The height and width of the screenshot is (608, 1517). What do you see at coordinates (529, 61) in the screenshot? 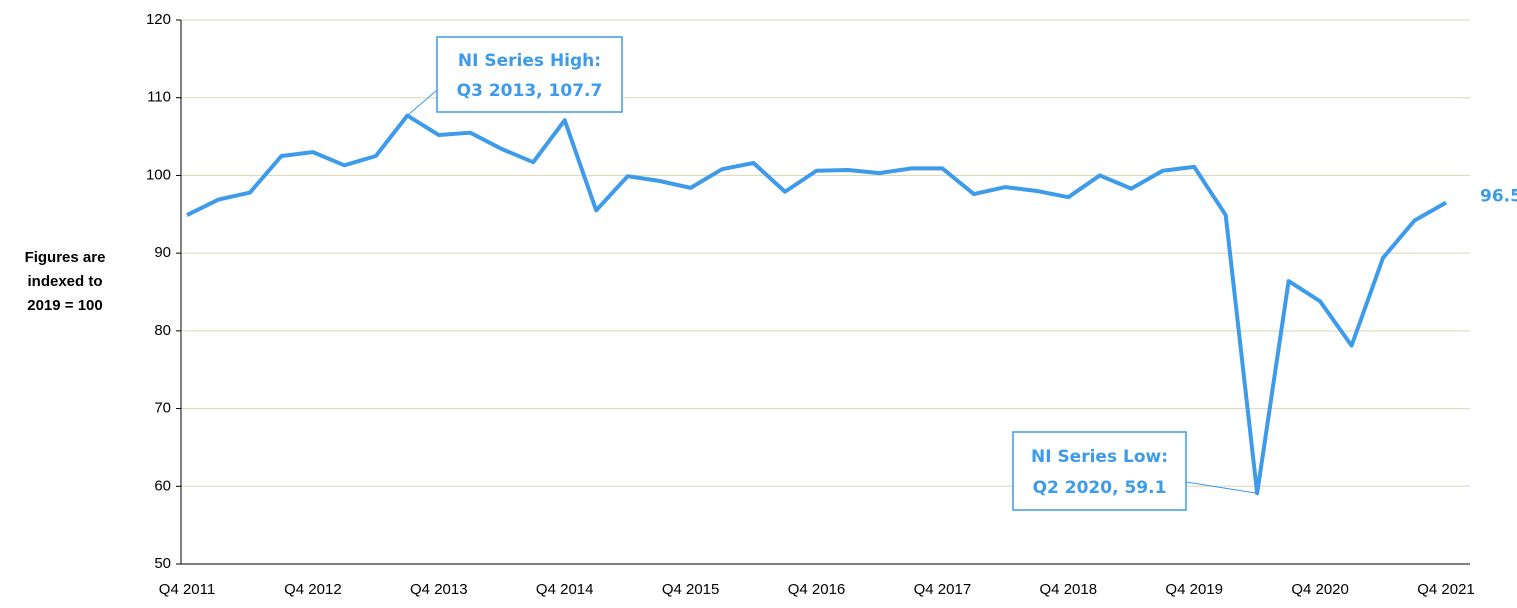
I see `annotation-text: NI Series High:` at bounding box center [529, 61].